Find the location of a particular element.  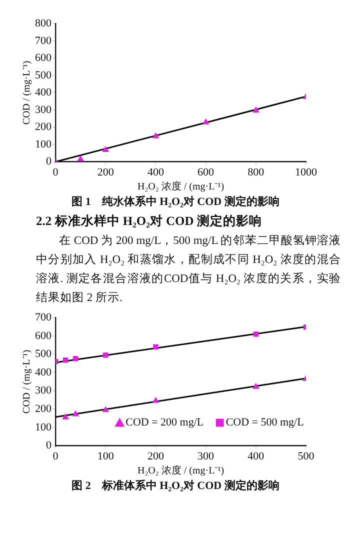

x-tick-label: 600 is located at coordinates (206, 172).